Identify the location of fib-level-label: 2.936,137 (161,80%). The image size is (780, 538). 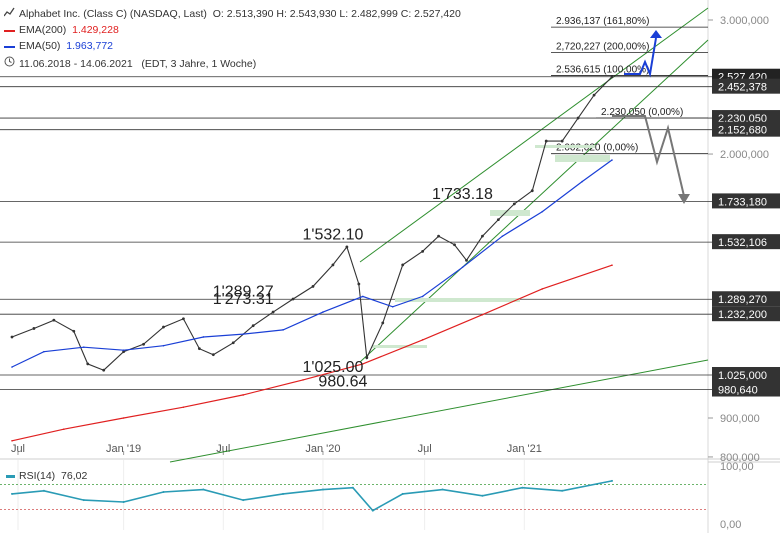
(602, 21).